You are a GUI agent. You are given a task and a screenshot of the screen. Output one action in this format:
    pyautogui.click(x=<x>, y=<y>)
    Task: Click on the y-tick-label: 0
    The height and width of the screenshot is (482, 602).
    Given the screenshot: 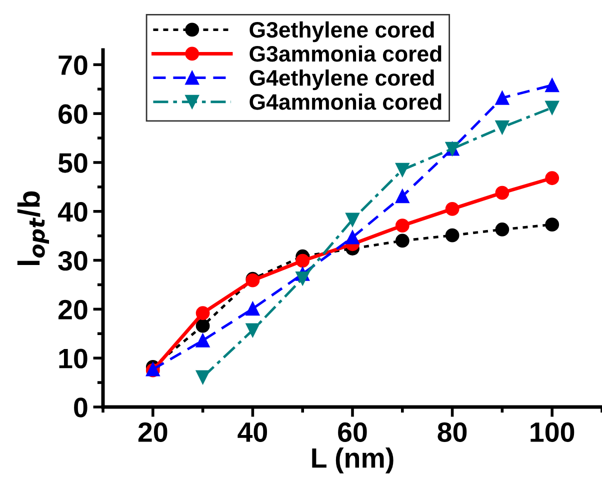 What is the action you would take?
    pyautogui.click(x=81, y=408)
    